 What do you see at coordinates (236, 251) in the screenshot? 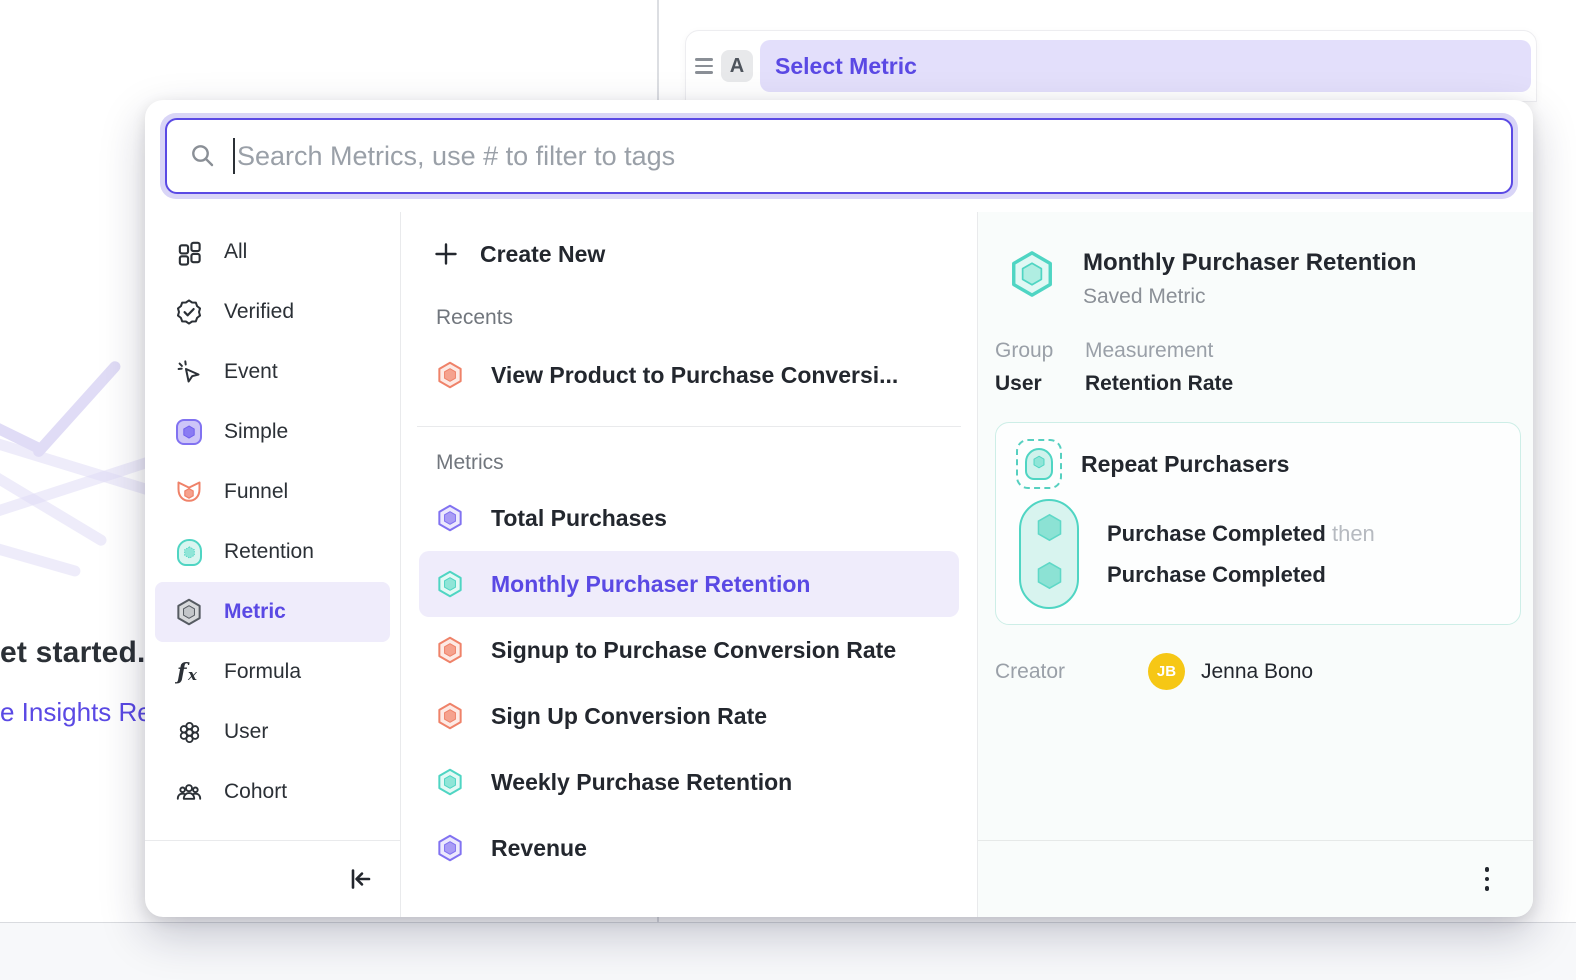
I see `sidebar-item-label: All` at bounding box center [236, 251].